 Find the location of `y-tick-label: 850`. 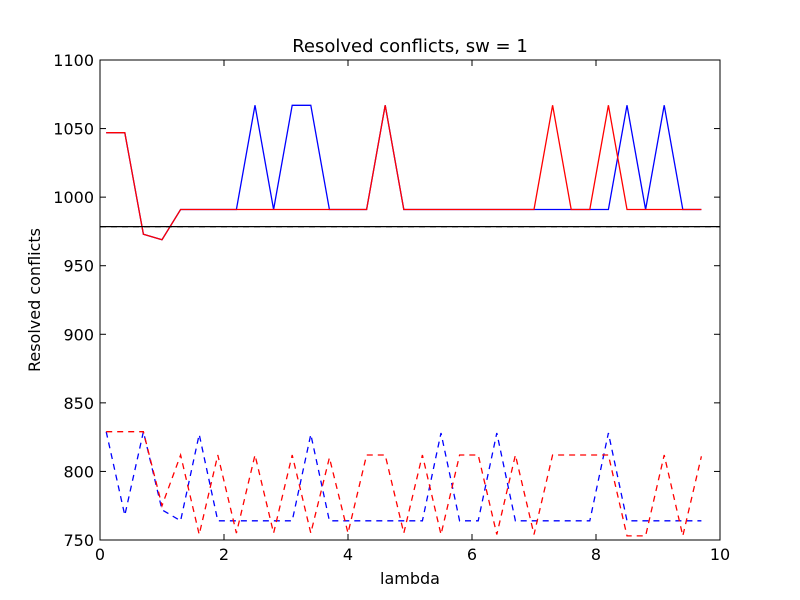

y-tick-label: 850 is located at coordinates (78, 403).